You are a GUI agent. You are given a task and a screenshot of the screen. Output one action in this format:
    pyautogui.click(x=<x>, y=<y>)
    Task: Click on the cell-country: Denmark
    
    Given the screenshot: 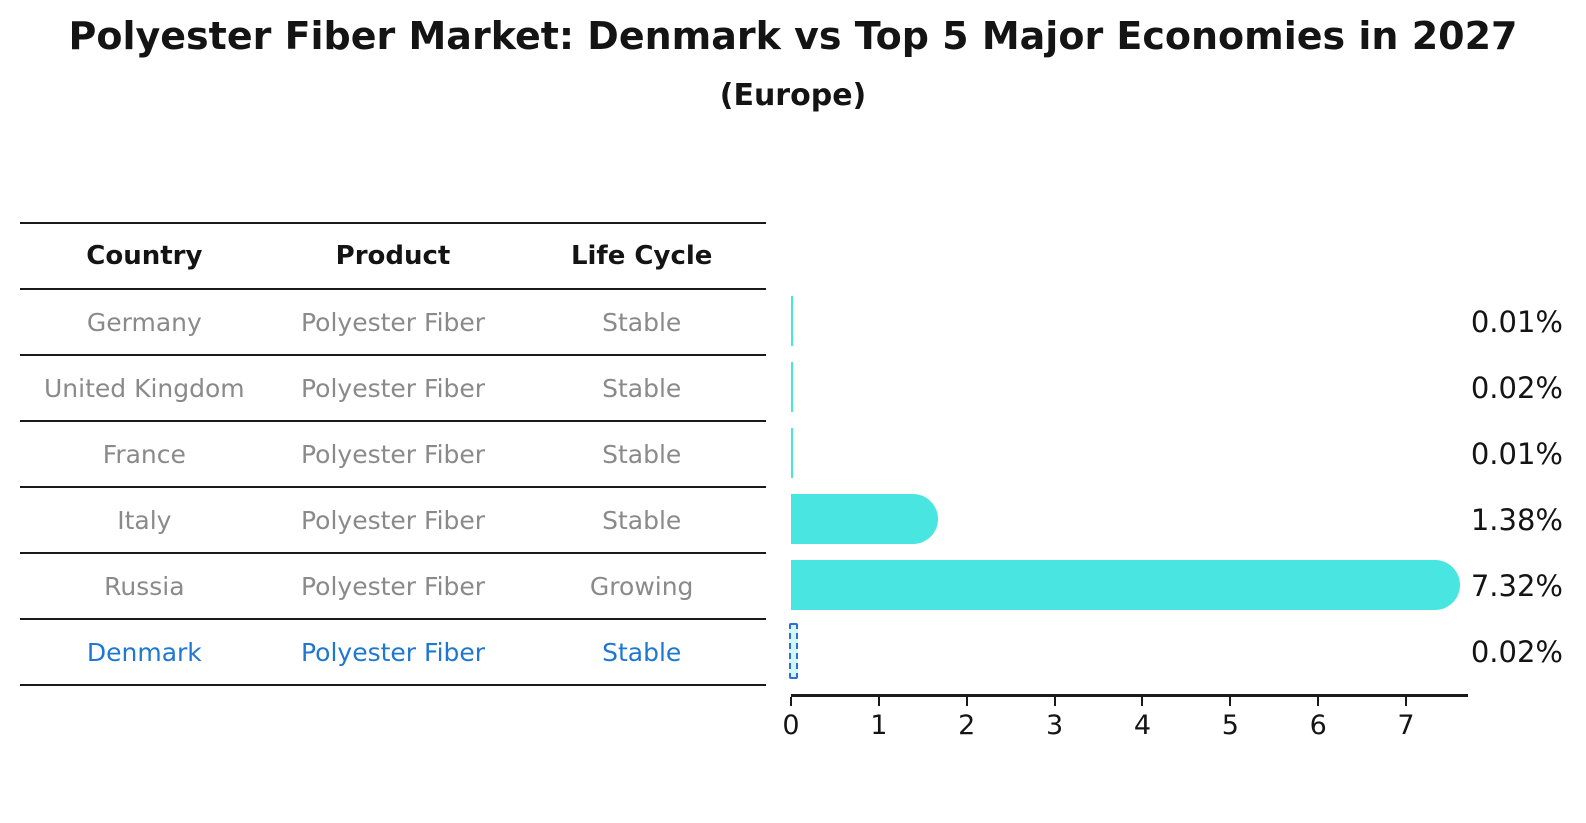 What is the action you would take?
    pyautogui.click(x=144, y=652)
    